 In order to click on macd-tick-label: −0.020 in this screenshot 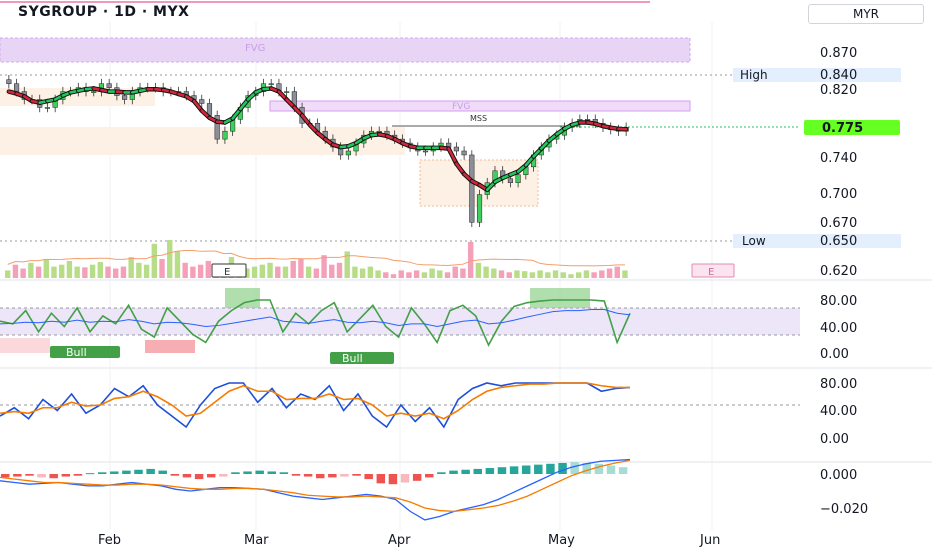, I will do `click(844, 509)`.